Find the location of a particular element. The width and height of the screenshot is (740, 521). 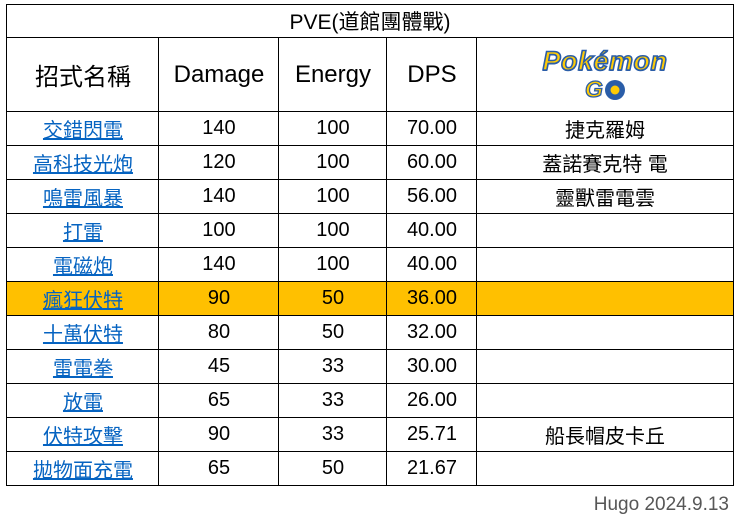

move-link: 雷電拳 is located at coordinates (82, 369).